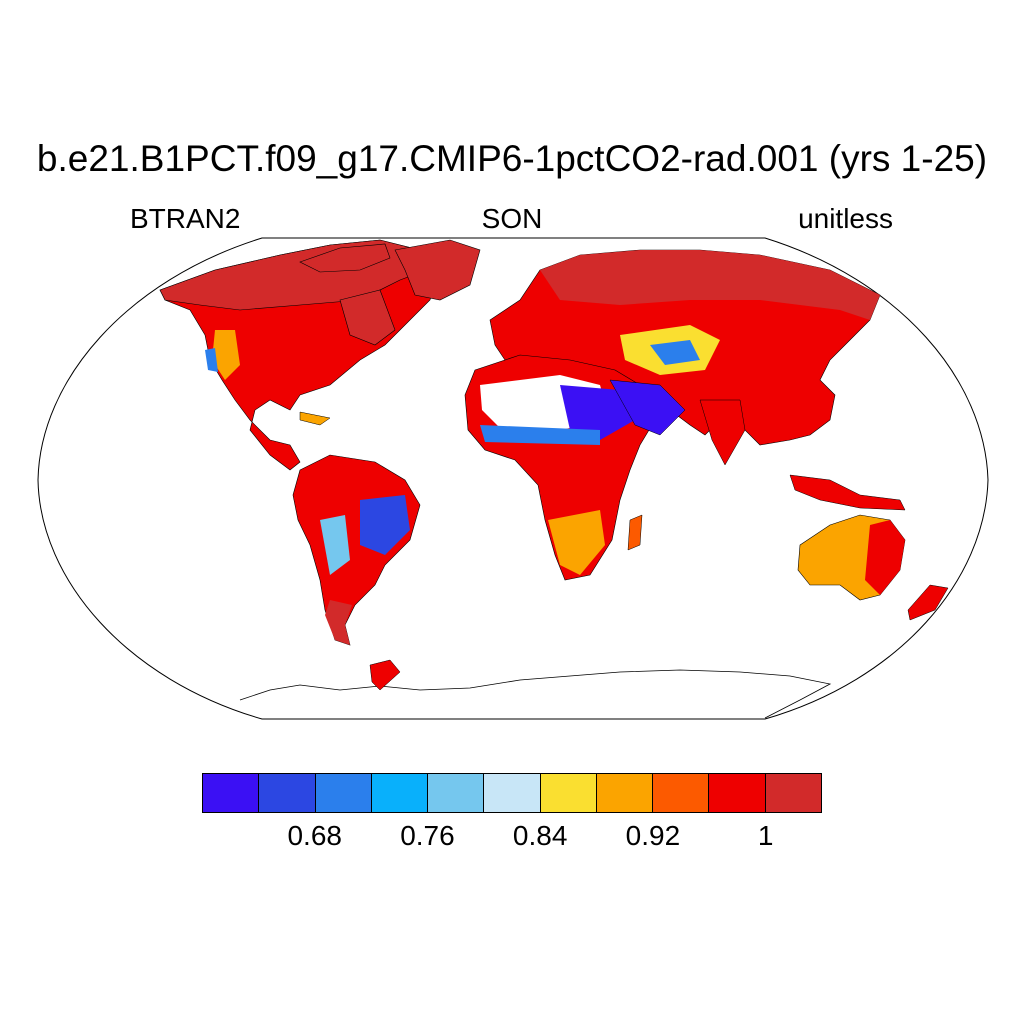 The height and width of the screenshot is (1024, 1024). Describe the element at coordinates (211, 360) in the screenshot. I see `usa-west-blue` at that location.